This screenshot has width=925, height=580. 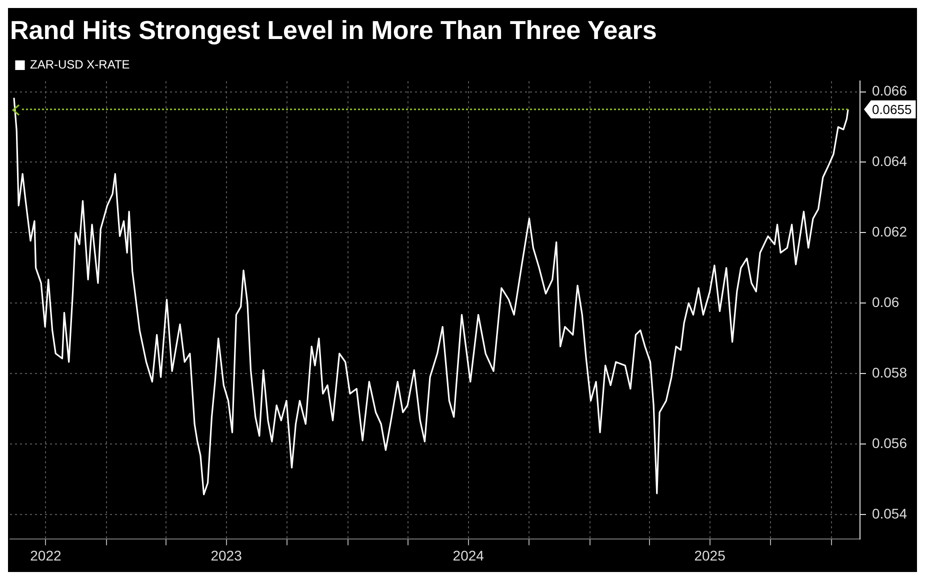 I want to click on y-tick-label: 0.054, so click(x=890, y=513).